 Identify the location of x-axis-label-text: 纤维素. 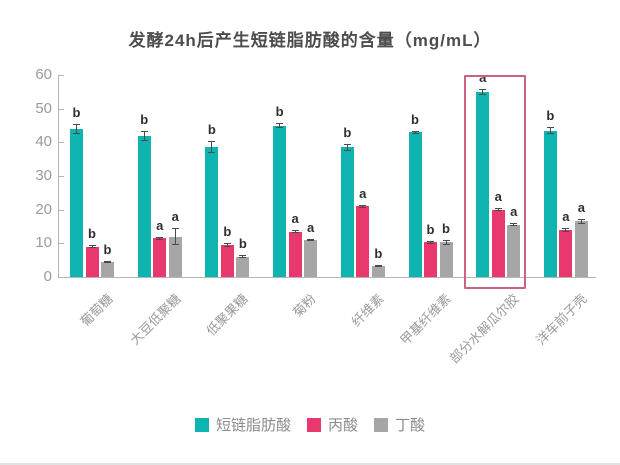
(367, 310).